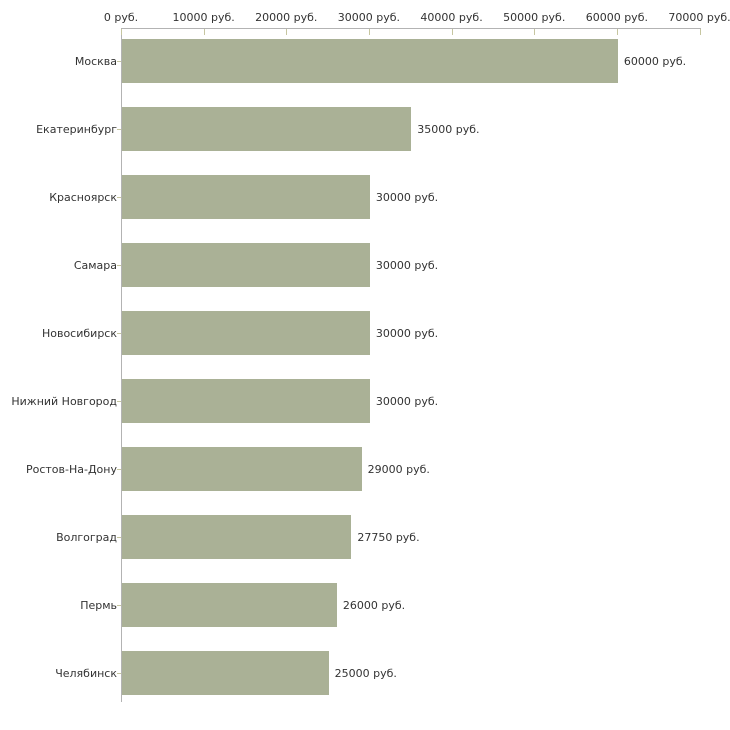 Image resolution: width=730 pixels, height=730 pixels. Describe the element at coordinates (121, 365) in the screenshot. I see `y-axis-line` at that location.